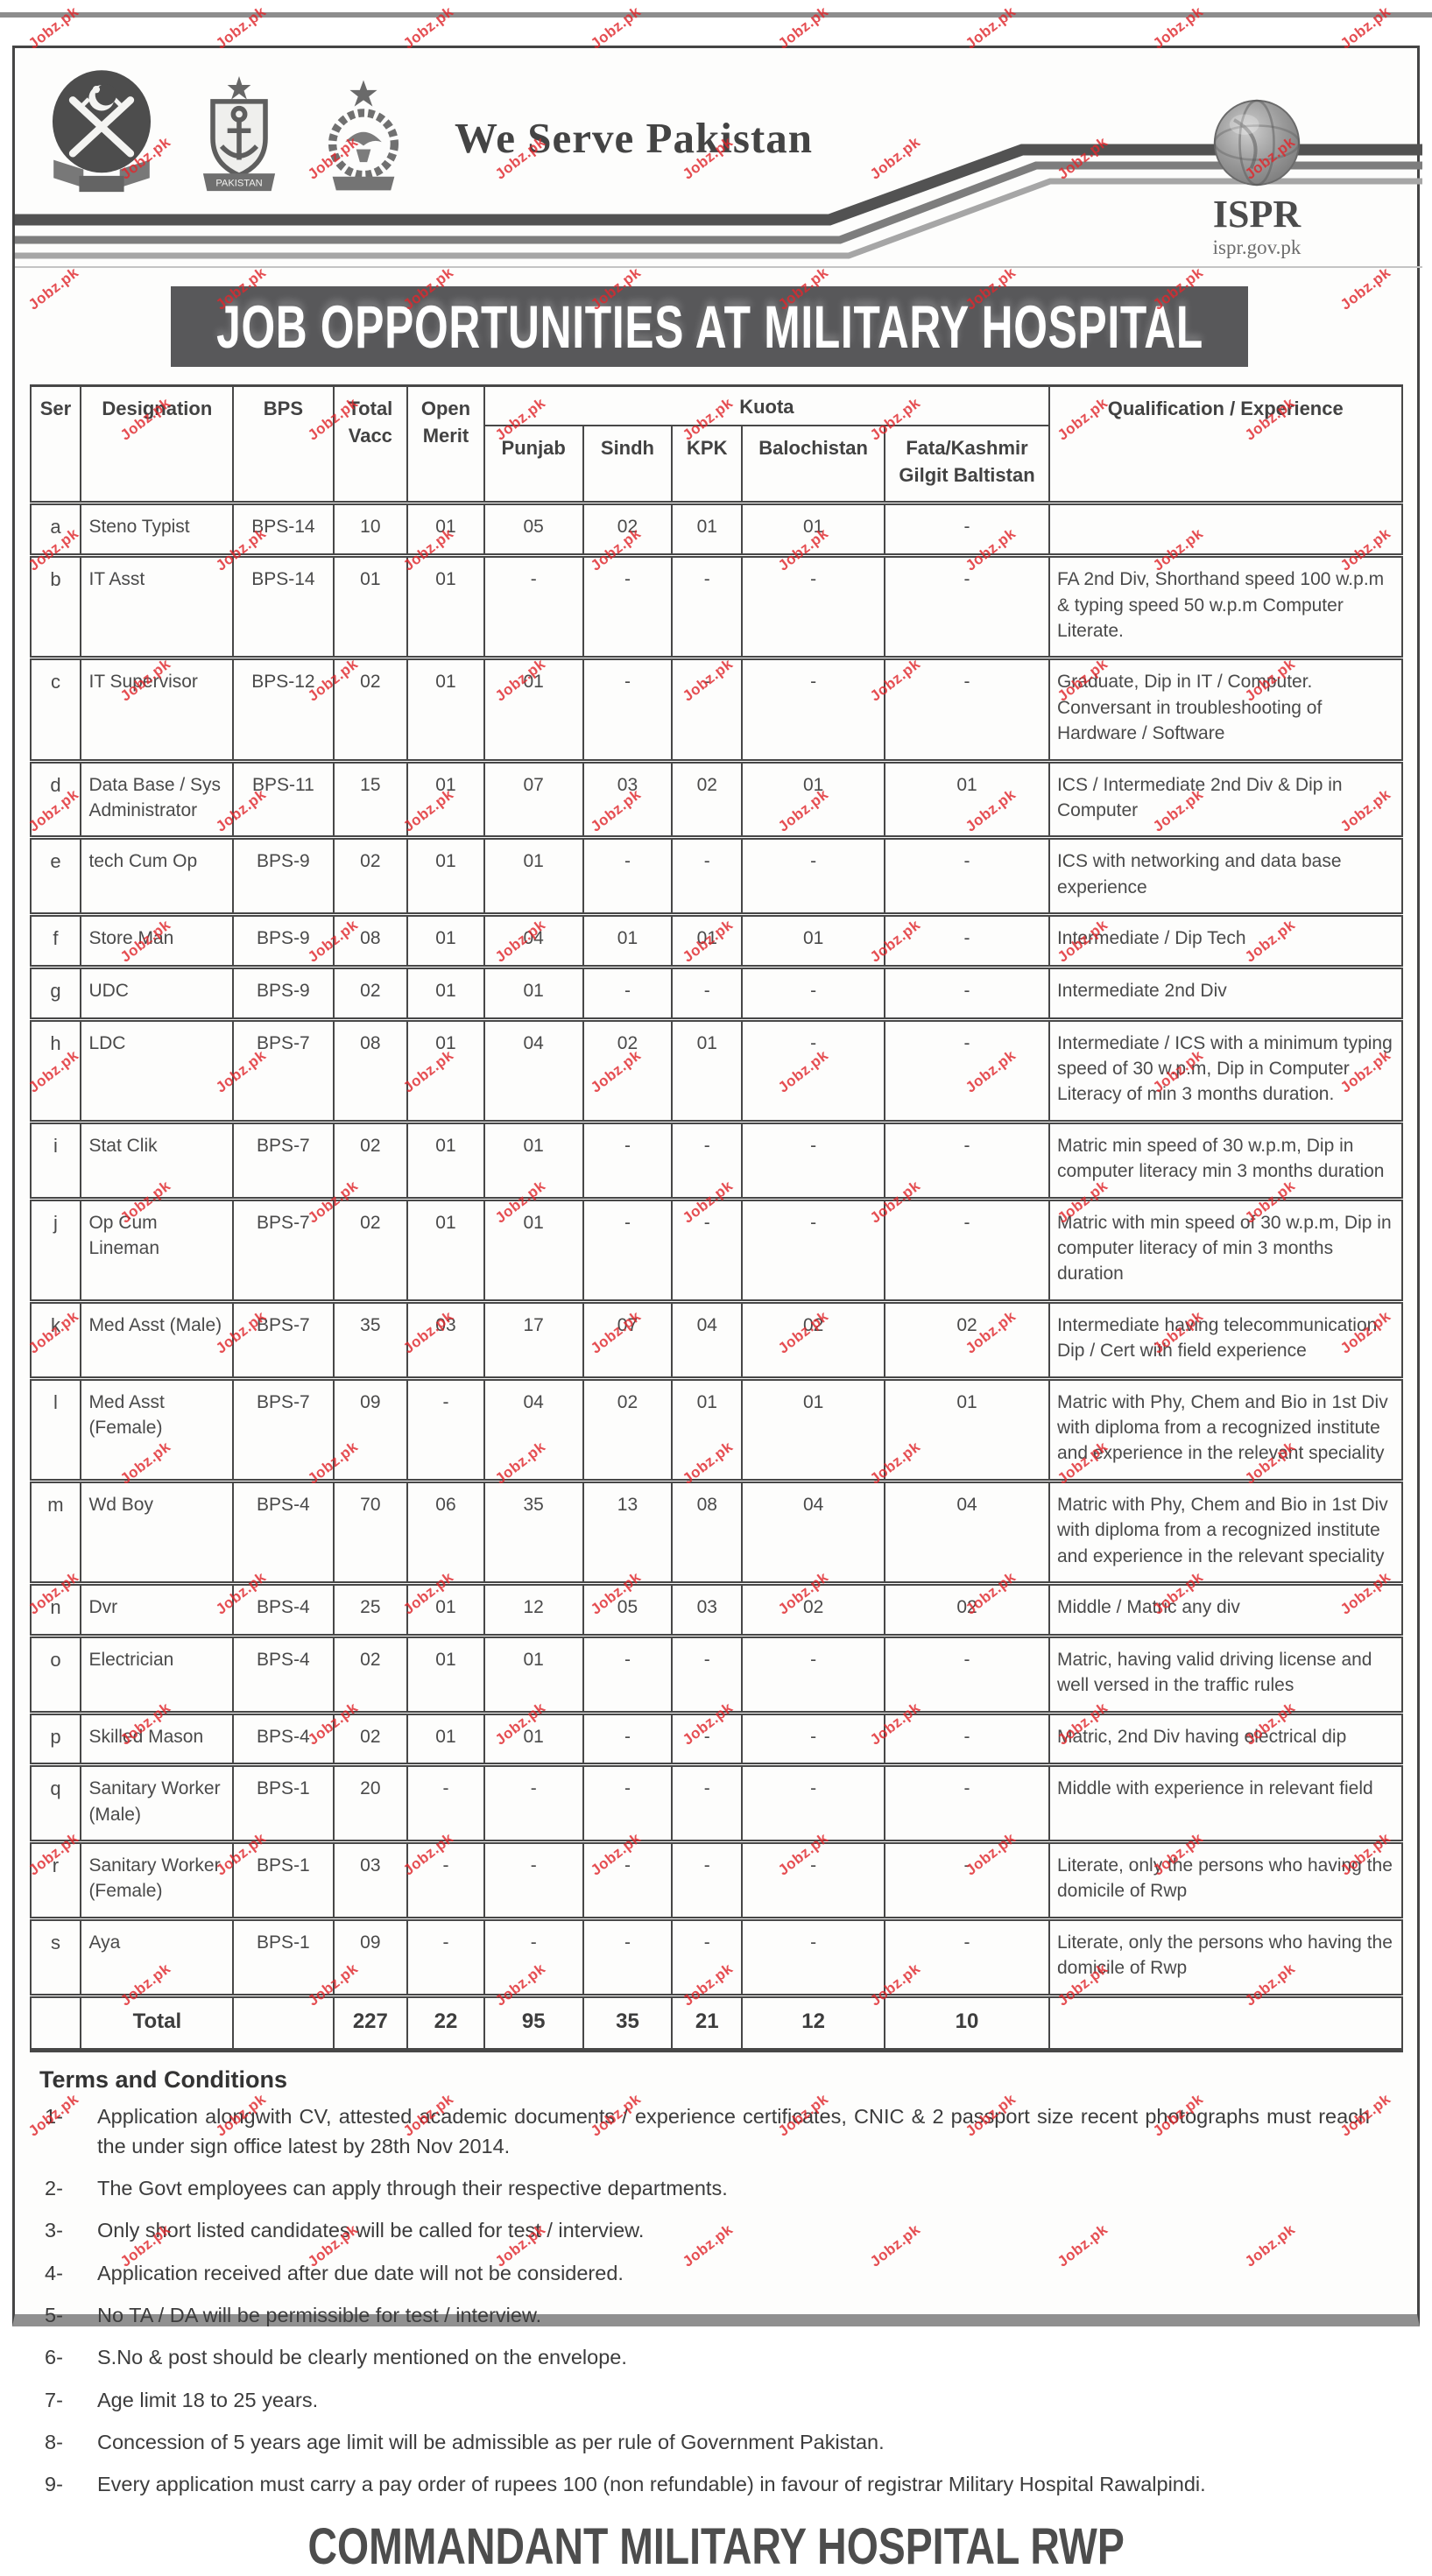 The width and height of the screenshot is (1432, 2576). Describe the element at coordinates (533, 1070) in the screenshot. I see `cell-punjab: 04` at that location.